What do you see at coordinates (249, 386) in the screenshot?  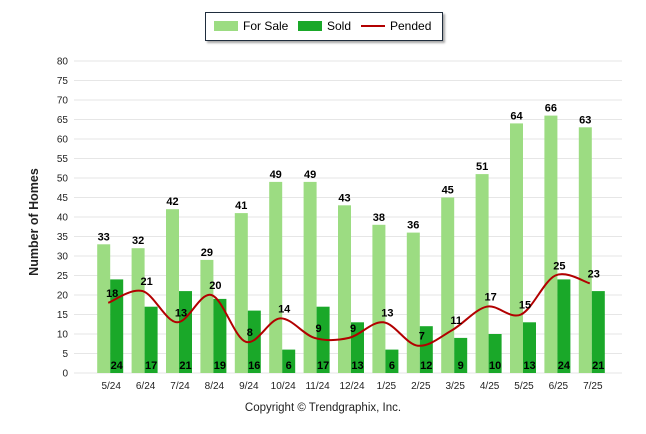 I see `x-tick-label: 9/24` at bounding box center [249, 386].